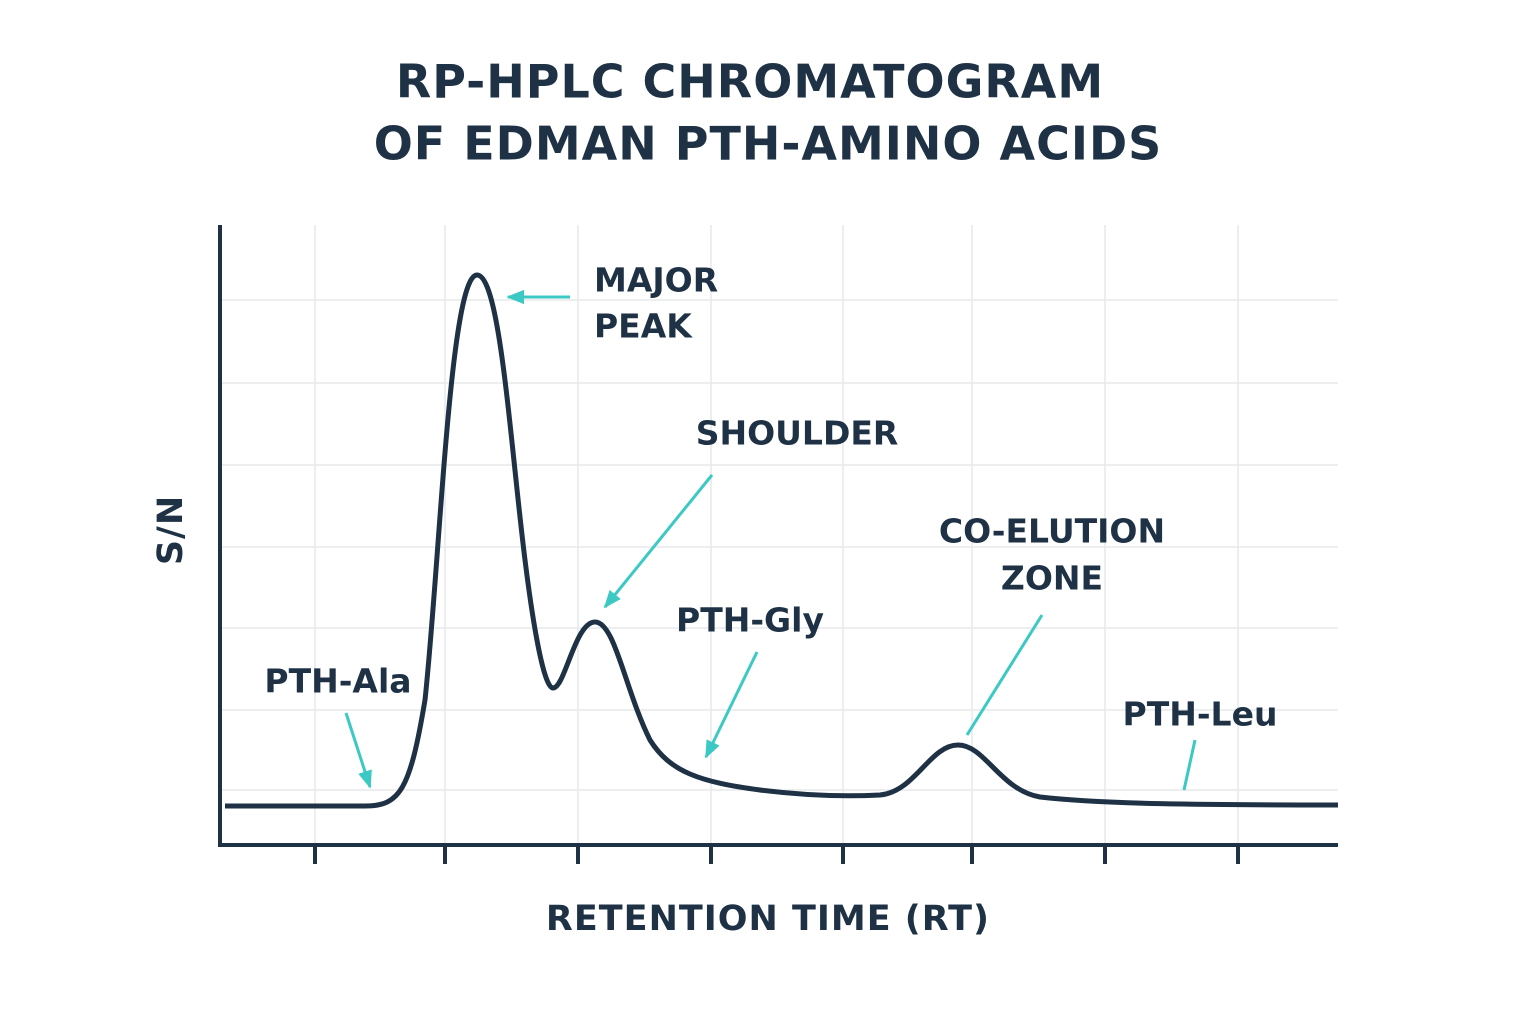 The image size is (1536, 1024). Describe the element at coordinates (643, 326) in the screenshot. I see `annotation: PEAK` at that location.